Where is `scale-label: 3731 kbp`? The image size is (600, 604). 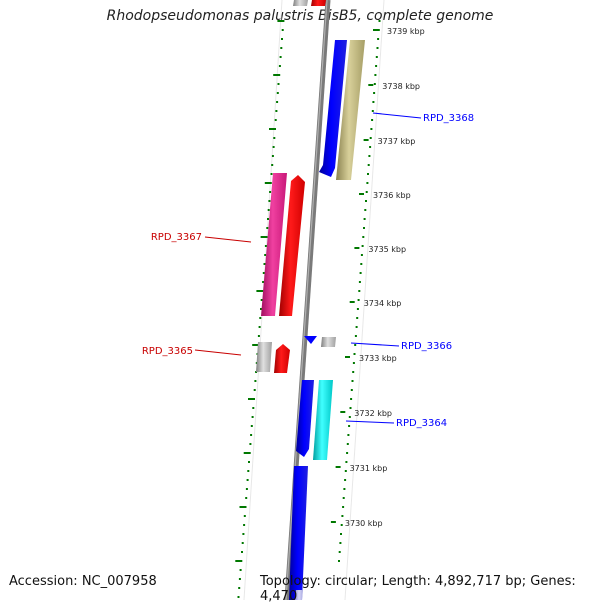 scale-label: 3731 kbp is located at coordinates (369, 468).